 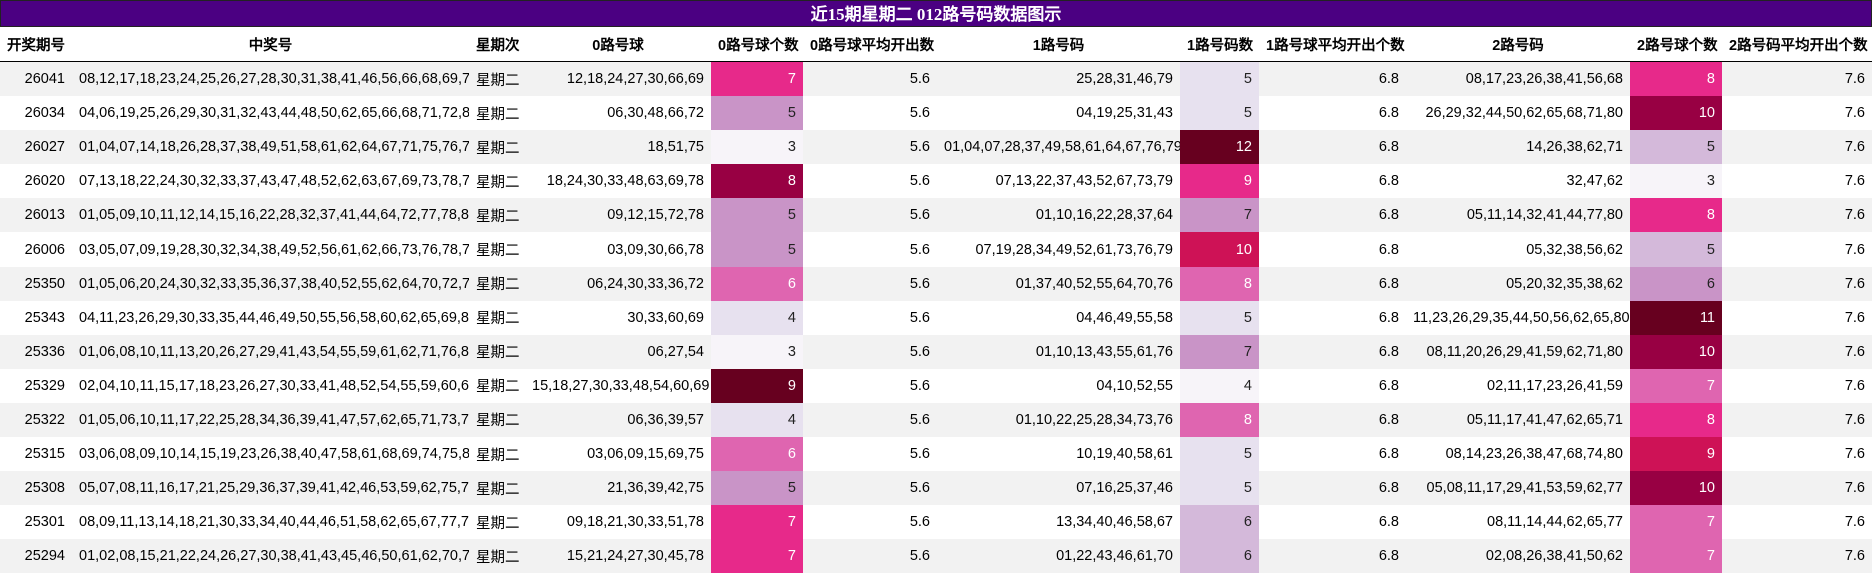 I want to click on cell: 26034, so click(x=36, y=113).